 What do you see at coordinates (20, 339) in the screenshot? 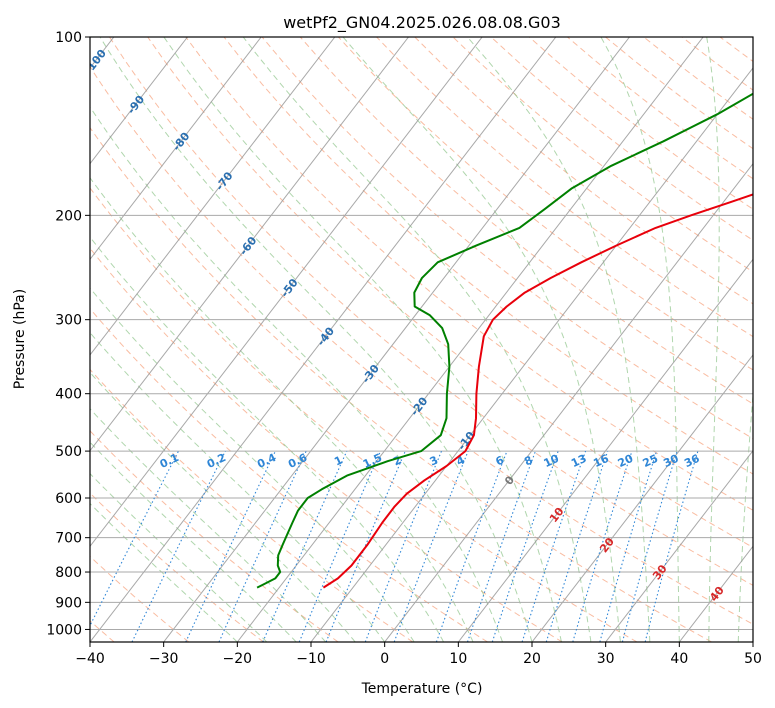
I see `y-axis-label: Pressure (hPa)` at bounding box center [20, 339].